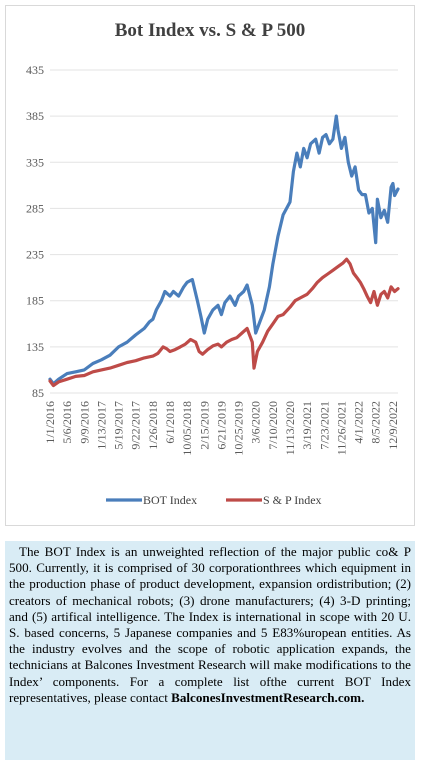 This screenshot has width=421, height=772. I want to click on website-link: BalconesInvestmentResearch.com., so click(268, 697).